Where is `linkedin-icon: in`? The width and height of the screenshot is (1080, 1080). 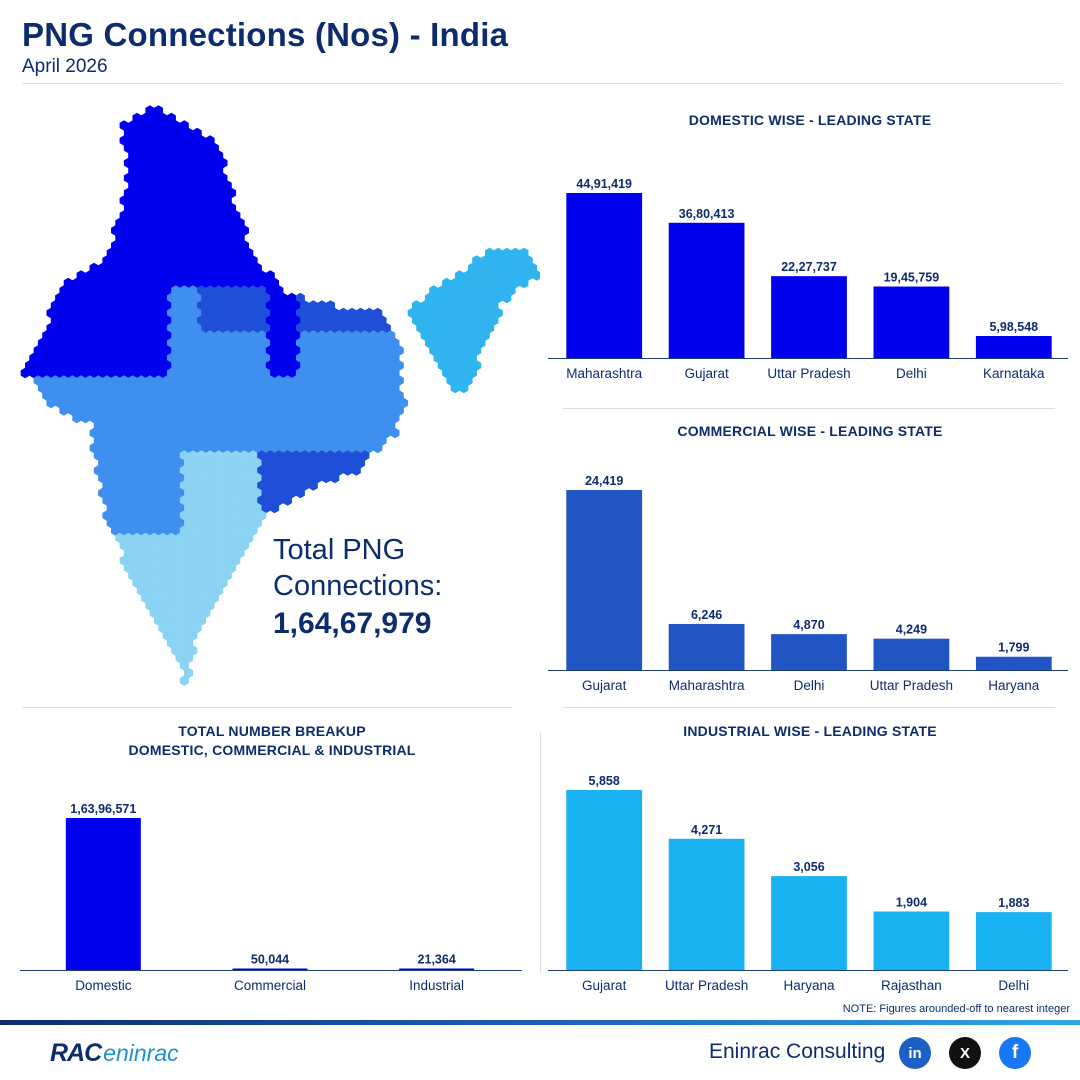 linkedin-icon: in is located at coordinates (915, 1053).